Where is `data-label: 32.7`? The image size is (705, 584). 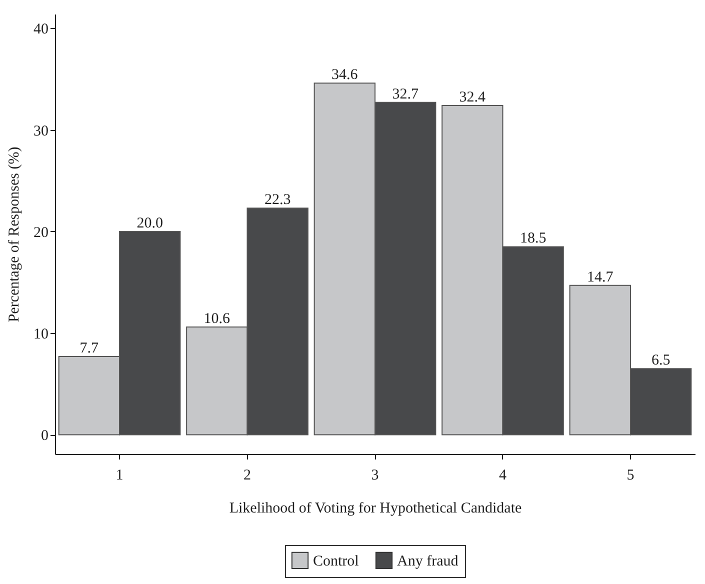
data-label: 32.7 is located at coordinates (405, 94).